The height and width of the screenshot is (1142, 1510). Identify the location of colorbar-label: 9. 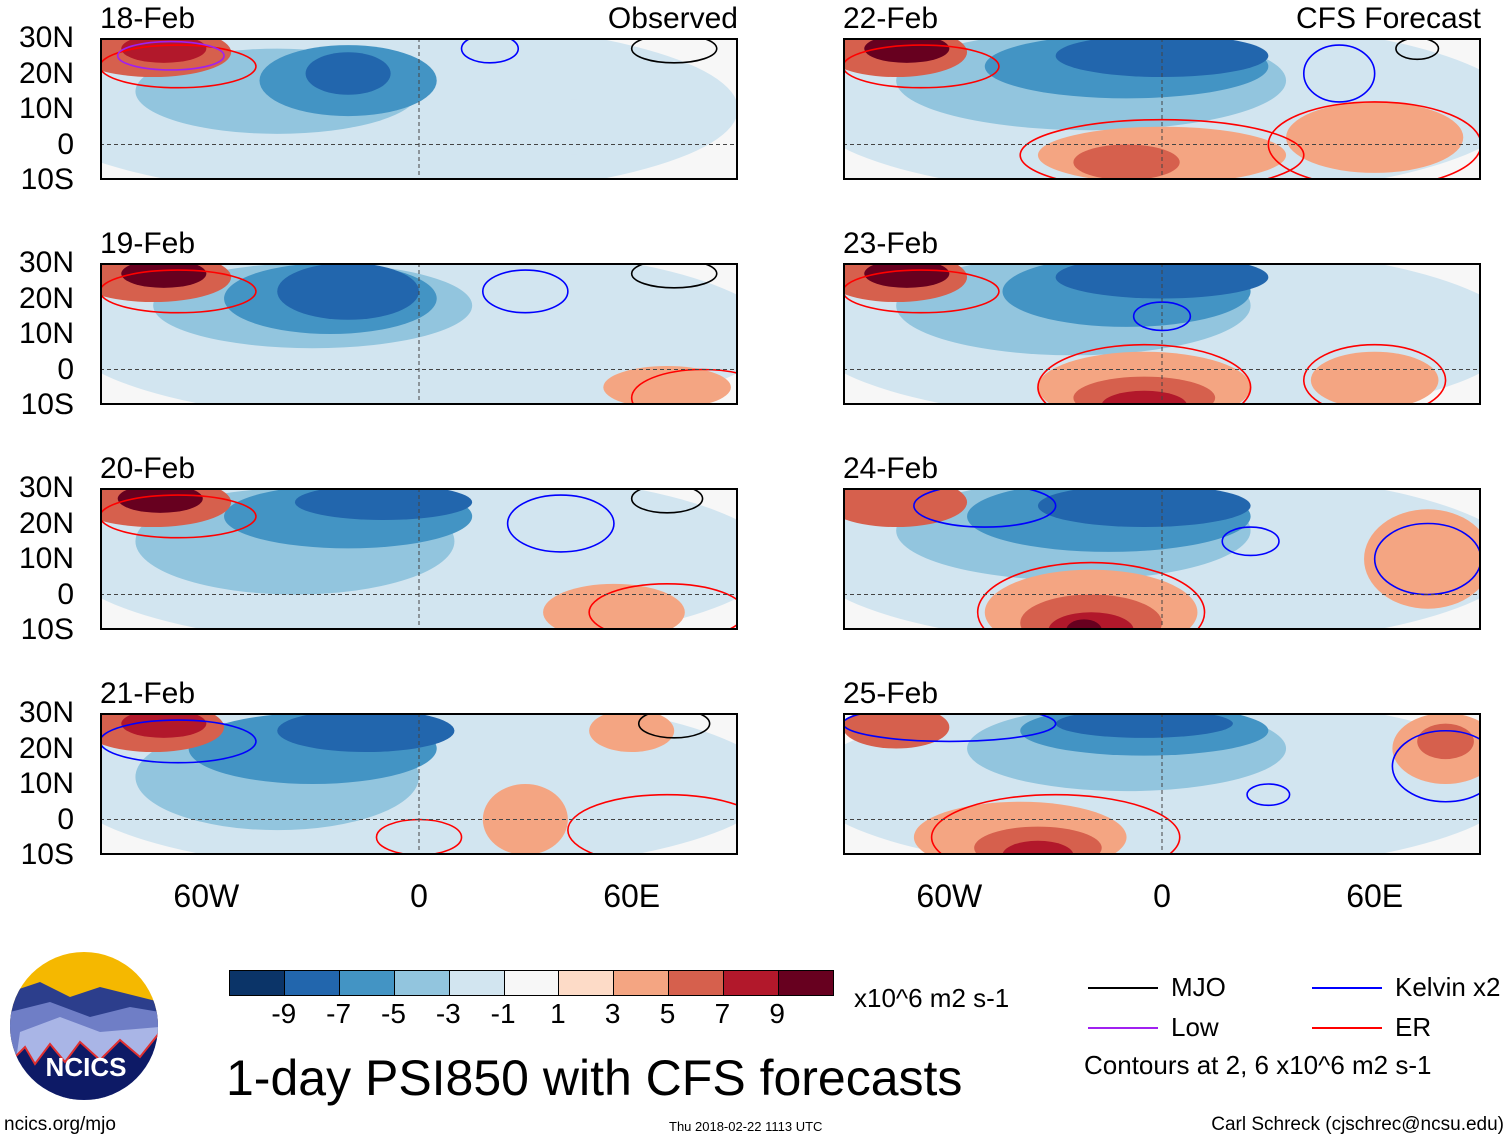
(777, 1013).